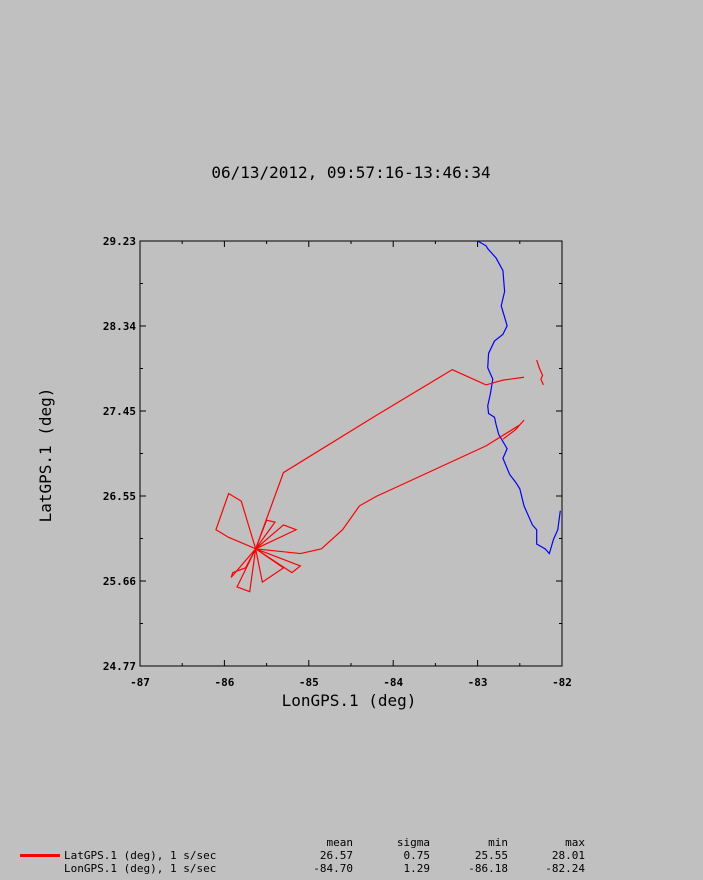 This screenshot has height=880, width=703. Describe the element at coordinates (417, 855) in the screenshot. I see `stat-sigma-lat: 0.75` at that location.